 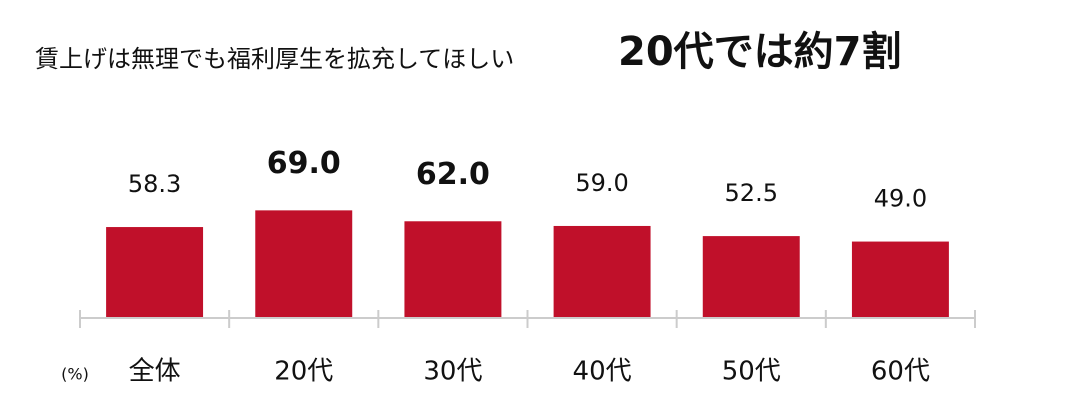 What do you see at coordinates (75, 374) in the screenshot?
I see `unit-label: (%)` at bounding box center [75, 374].